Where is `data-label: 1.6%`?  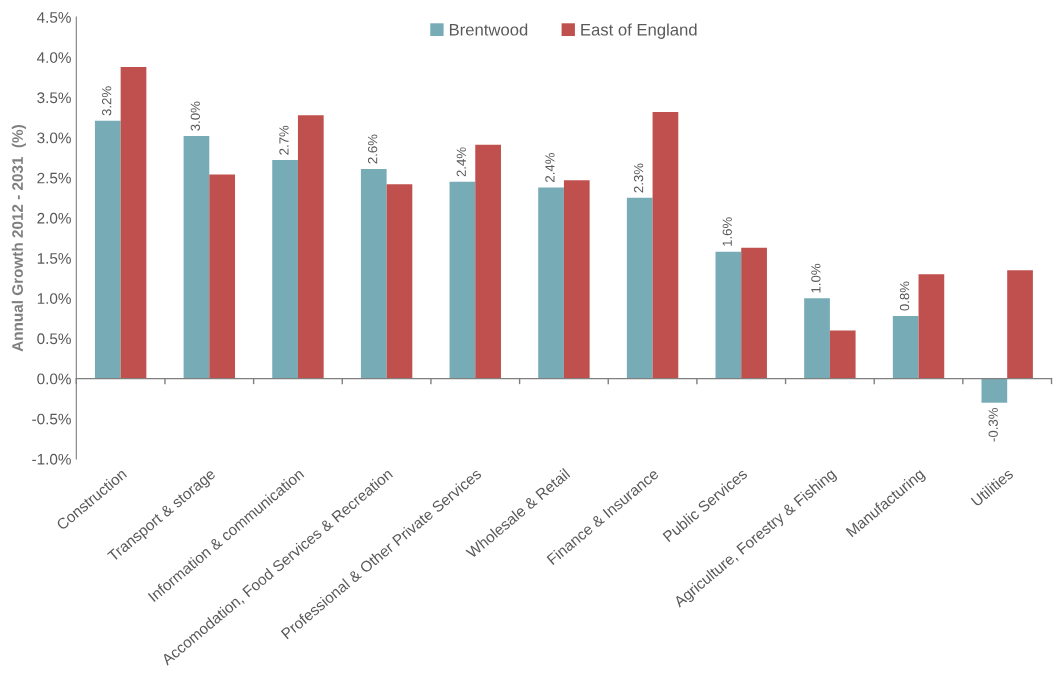
data-label: 1.6% is located at coordinates (727, 231).